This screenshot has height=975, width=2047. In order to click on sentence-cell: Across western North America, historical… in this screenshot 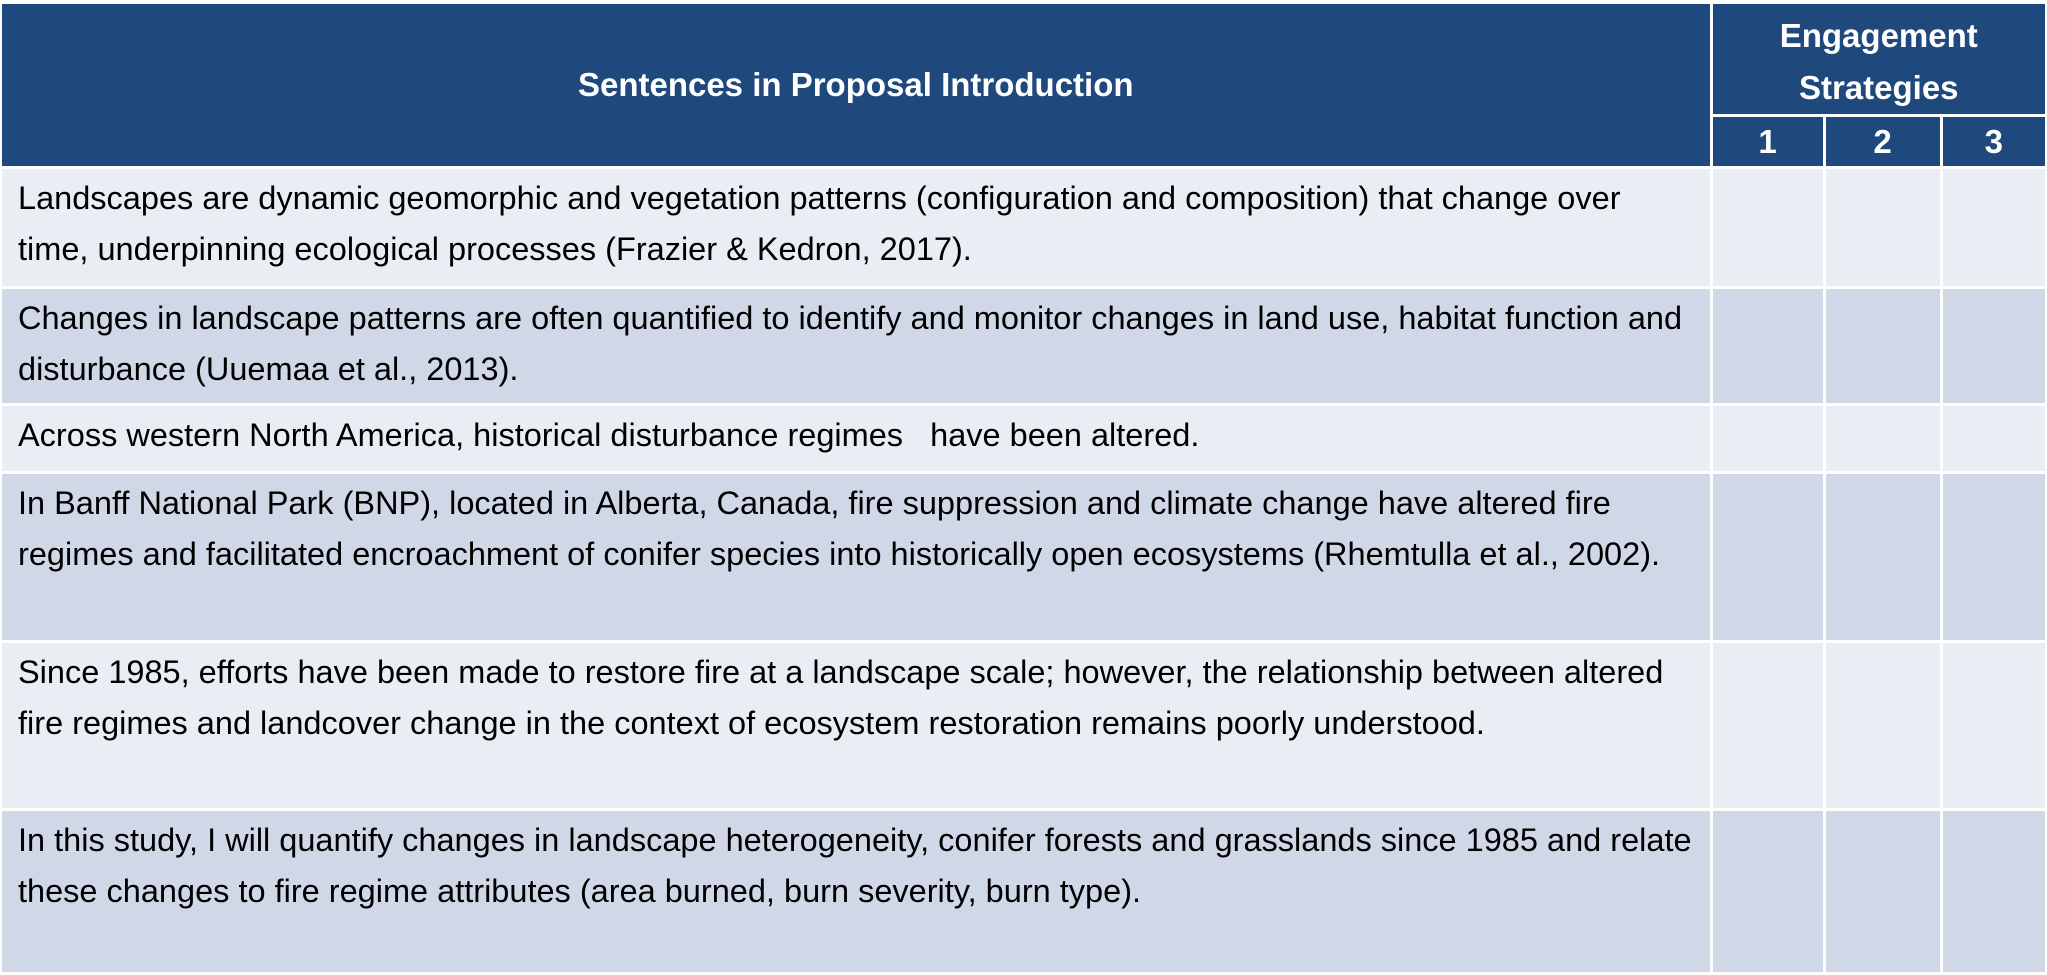, I will do `click(857, 439)`.